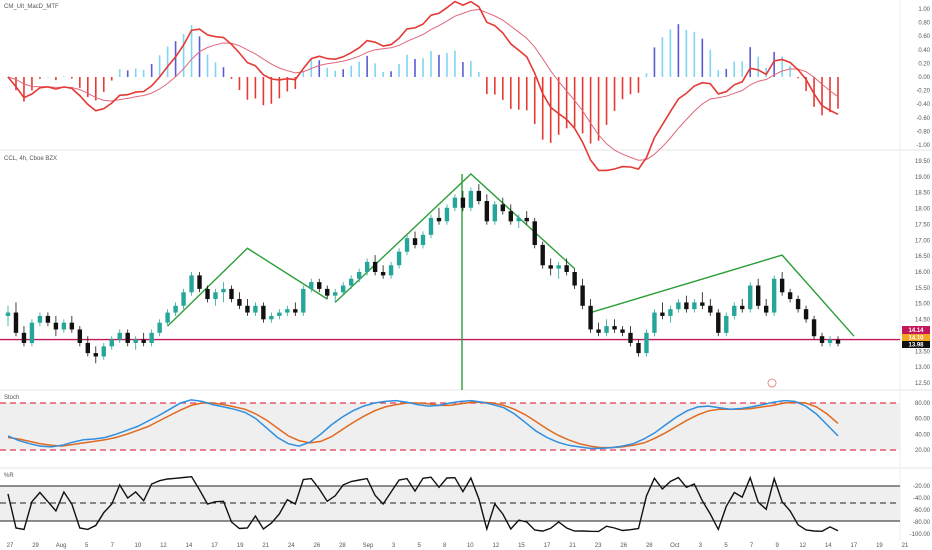 Image resolution: width=932 pixels, height=550 pixels. What do you see at coordinates (419, 546) in the screenshot?
I see `x-tick: 5` at bounding box center [419, 546].